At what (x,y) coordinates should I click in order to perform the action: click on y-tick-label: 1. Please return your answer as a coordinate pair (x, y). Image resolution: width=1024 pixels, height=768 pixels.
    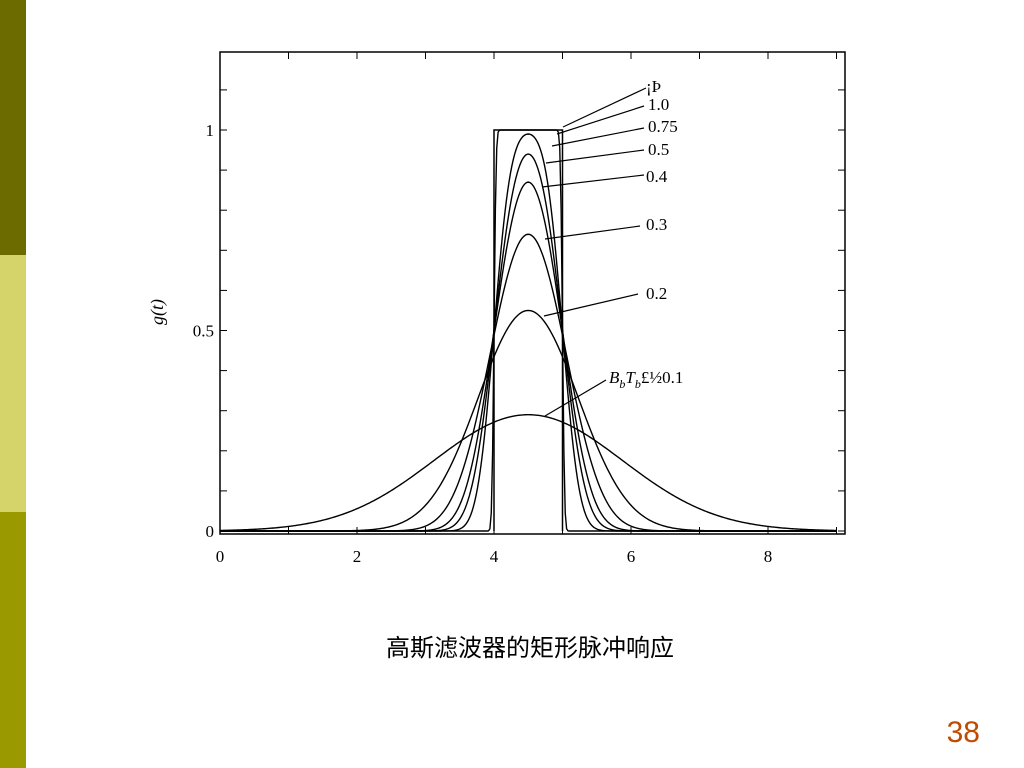
    Looking at the image, I should click on (210, 130).